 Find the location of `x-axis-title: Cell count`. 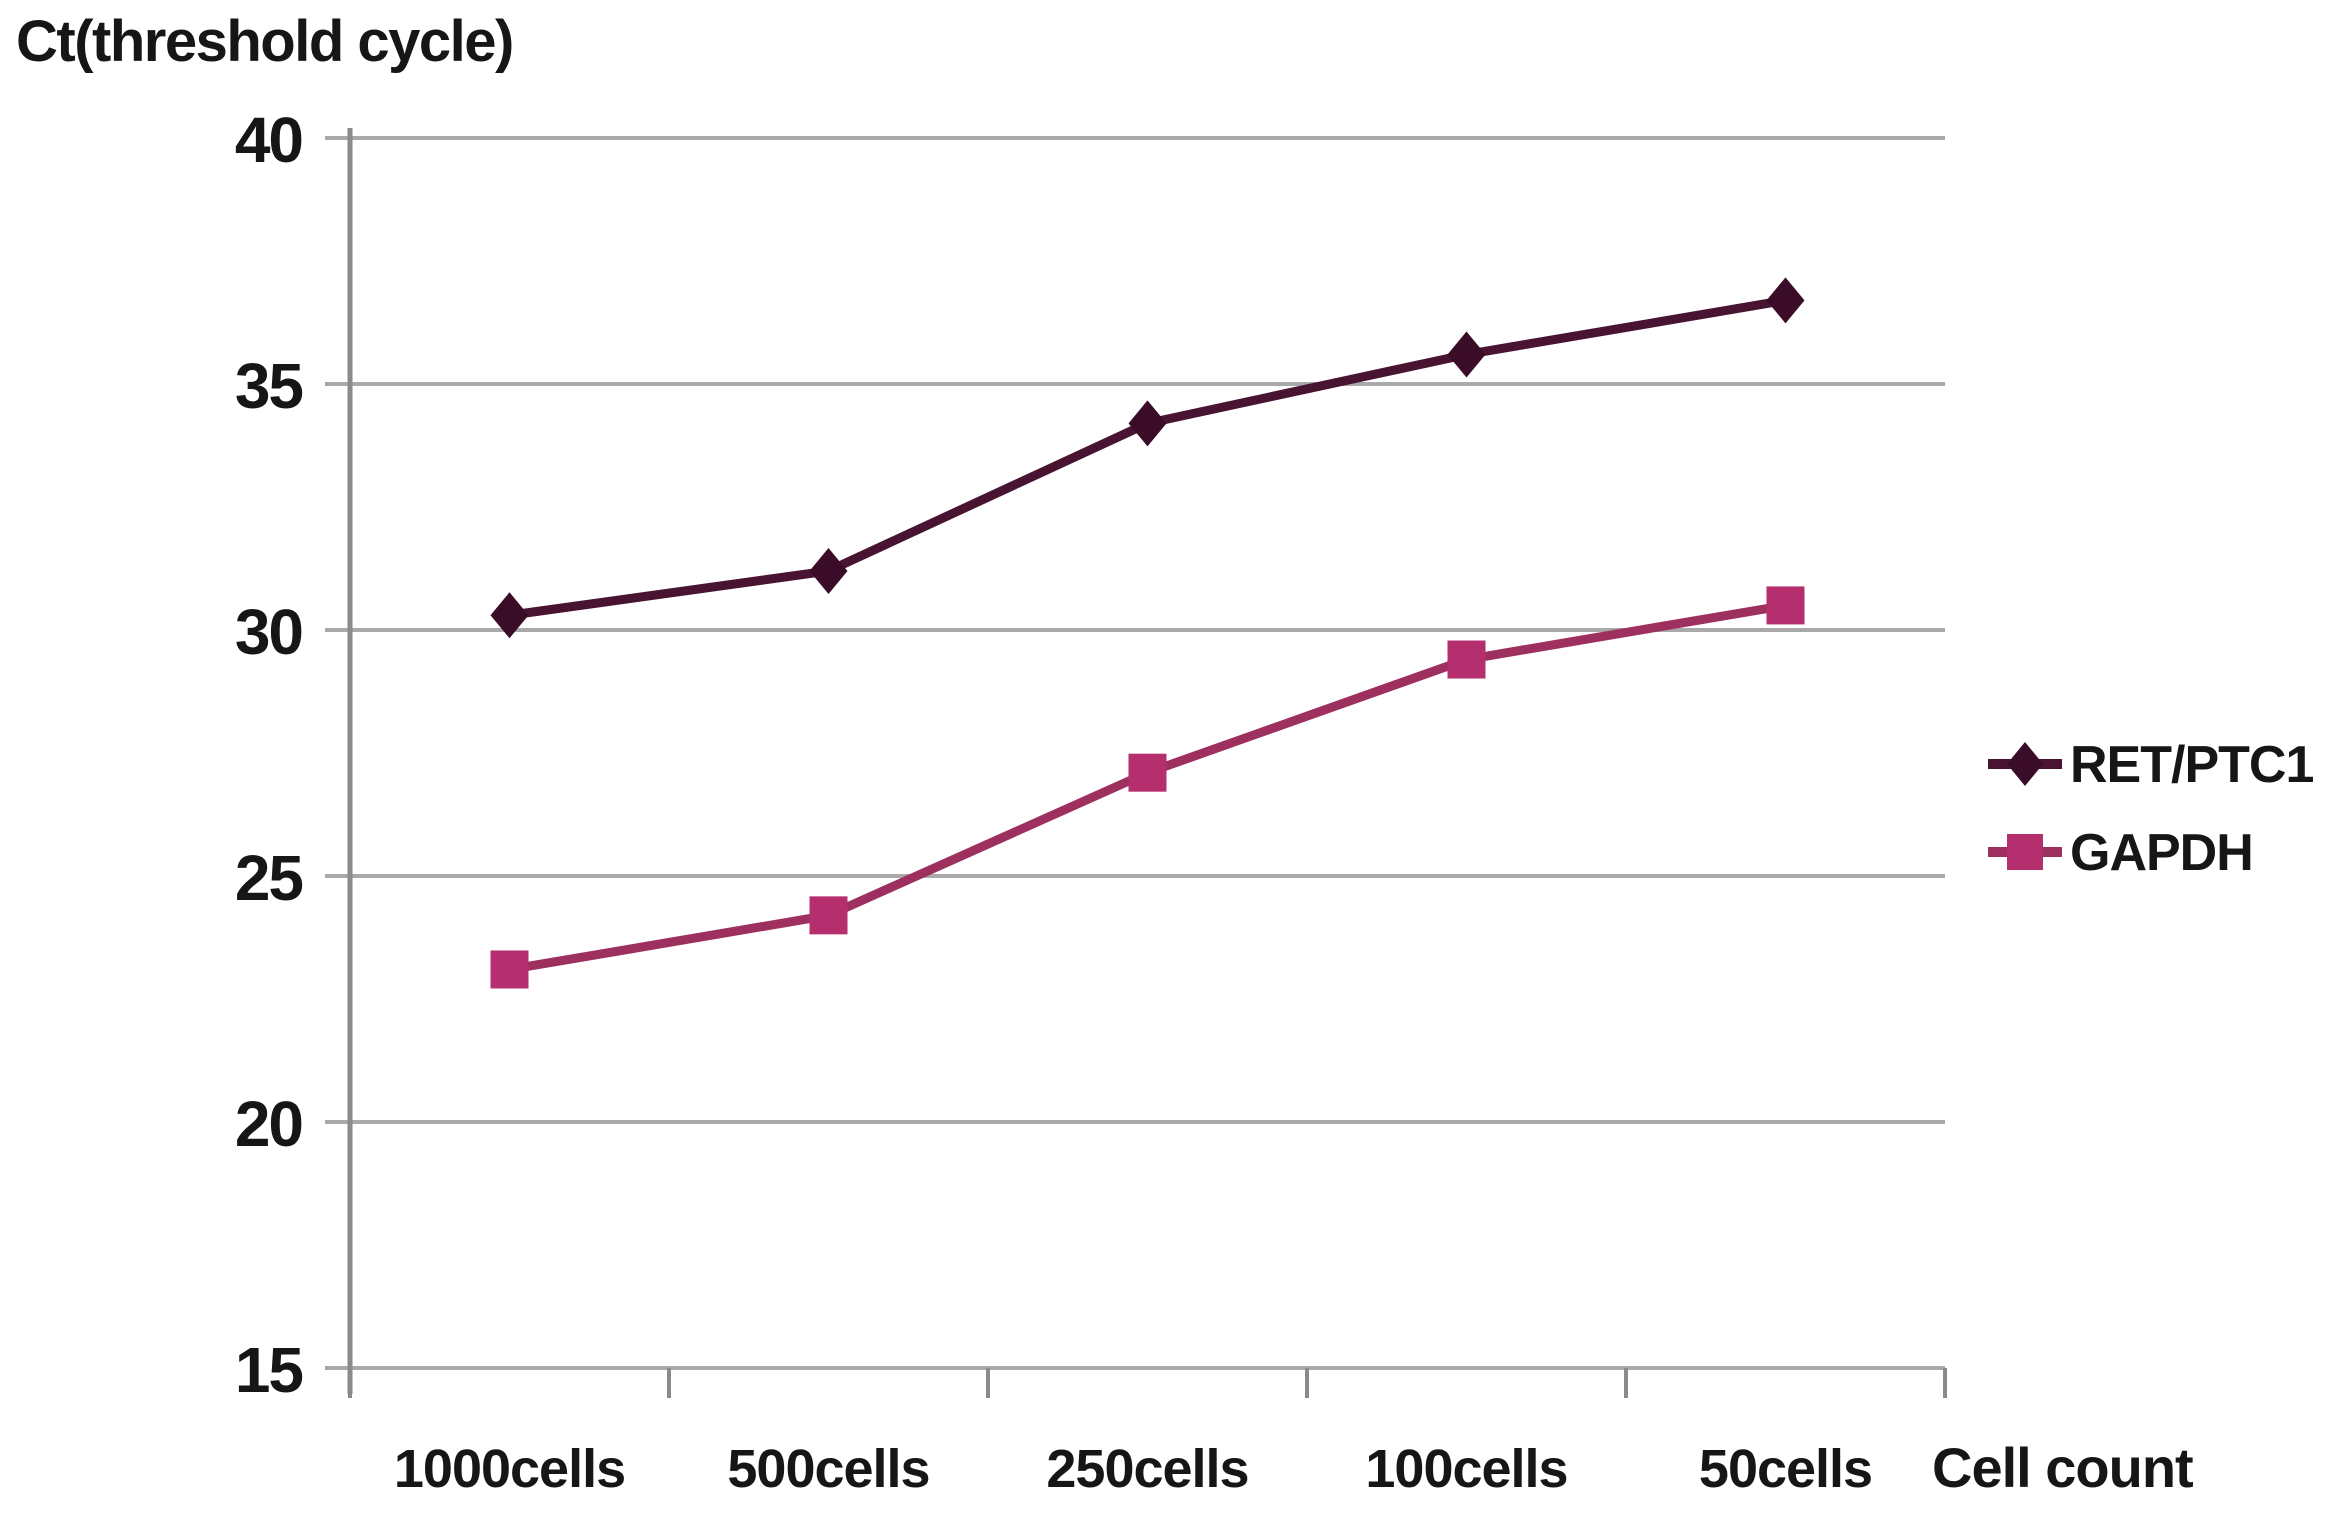

x-axis-title: Cell count is located at coordinates (2062, 1467).